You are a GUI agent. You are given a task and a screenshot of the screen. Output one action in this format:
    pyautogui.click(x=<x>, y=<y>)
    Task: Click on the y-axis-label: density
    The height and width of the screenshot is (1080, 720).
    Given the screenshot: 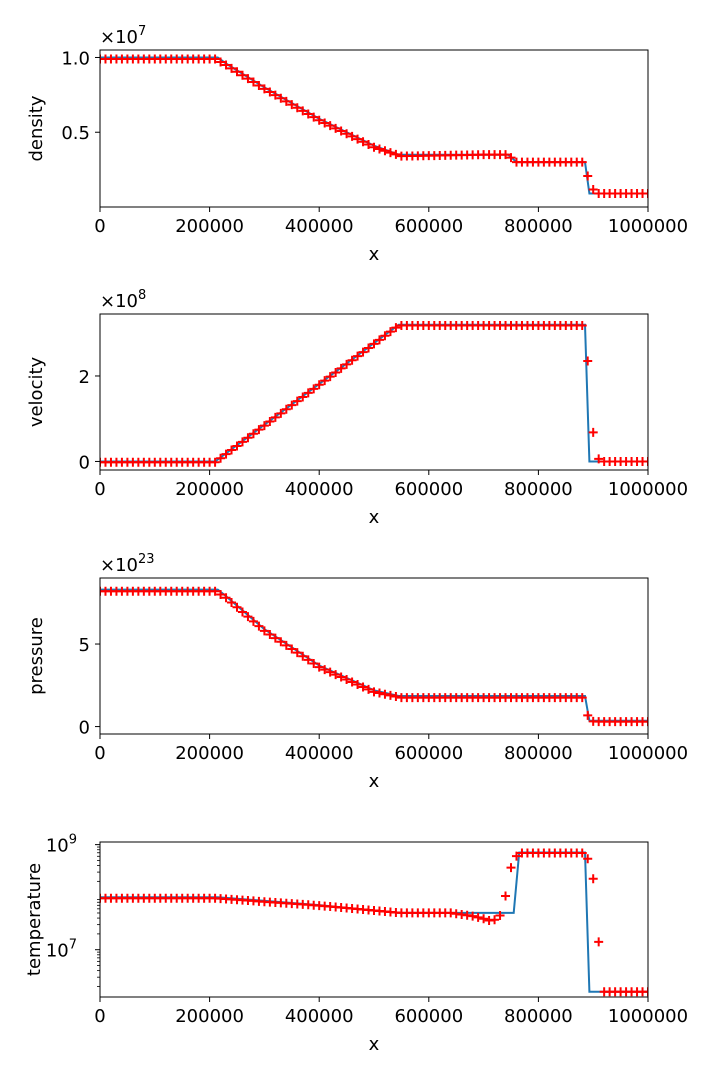 What is the action you would take?
    pyautogui.click(x=36, y=128)
    